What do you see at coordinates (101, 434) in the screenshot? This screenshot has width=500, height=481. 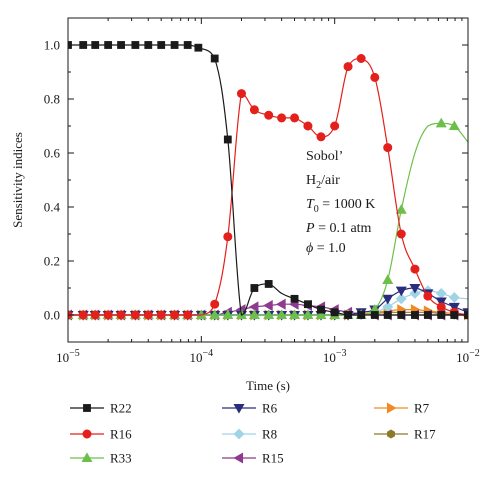 I see `legend-item-r16: R16` at bounding box center [101, 434].